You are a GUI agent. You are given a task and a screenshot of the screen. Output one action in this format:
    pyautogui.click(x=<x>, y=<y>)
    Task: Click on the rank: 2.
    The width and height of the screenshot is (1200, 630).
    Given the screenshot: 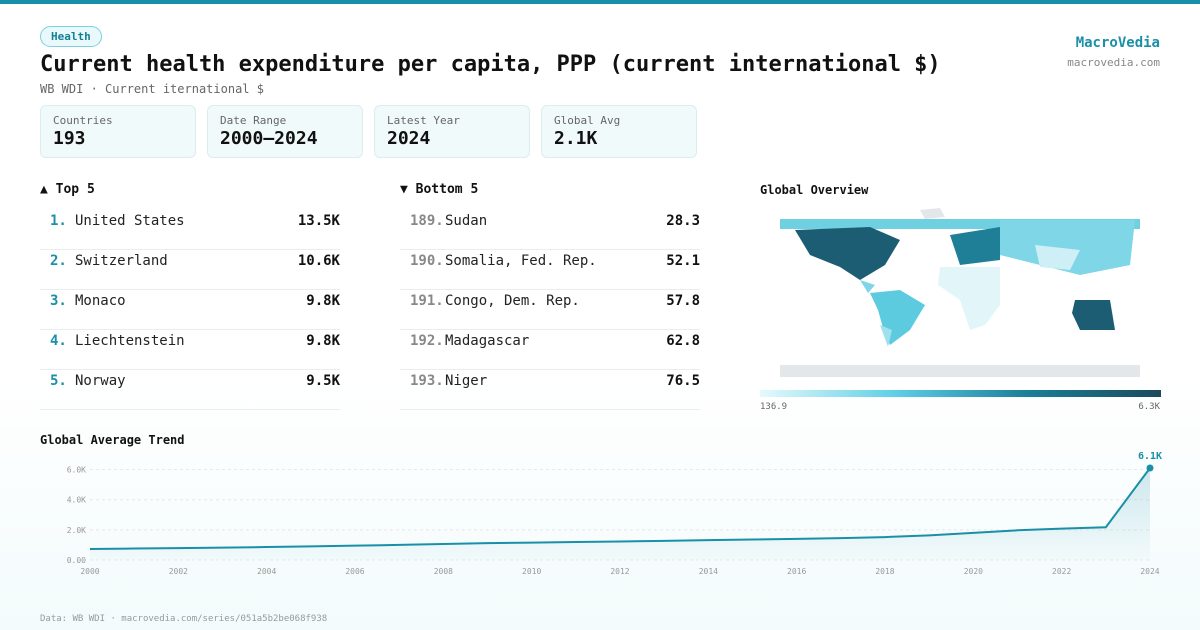 What is the action you would take?
    pyautogui.click(x=58, y=261)
    